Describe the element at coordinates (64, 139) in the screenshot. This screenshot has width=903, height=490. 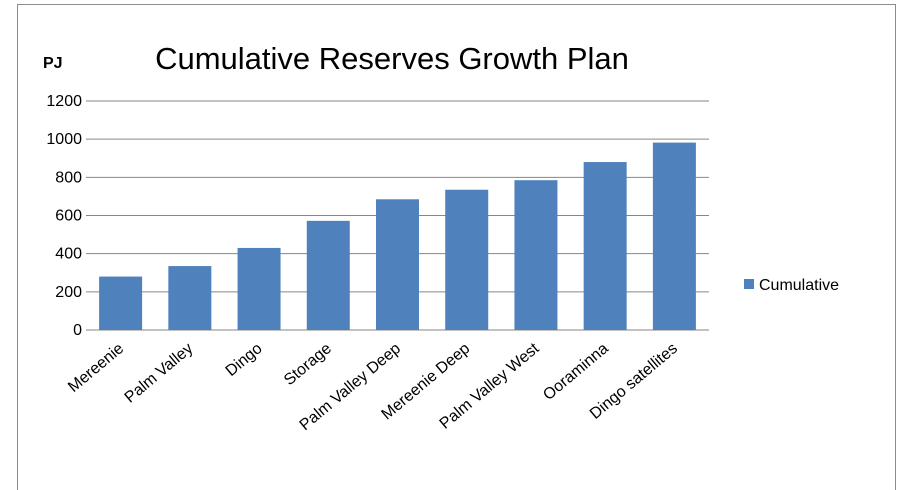
I see `y-tick-label: 1000` at that location.